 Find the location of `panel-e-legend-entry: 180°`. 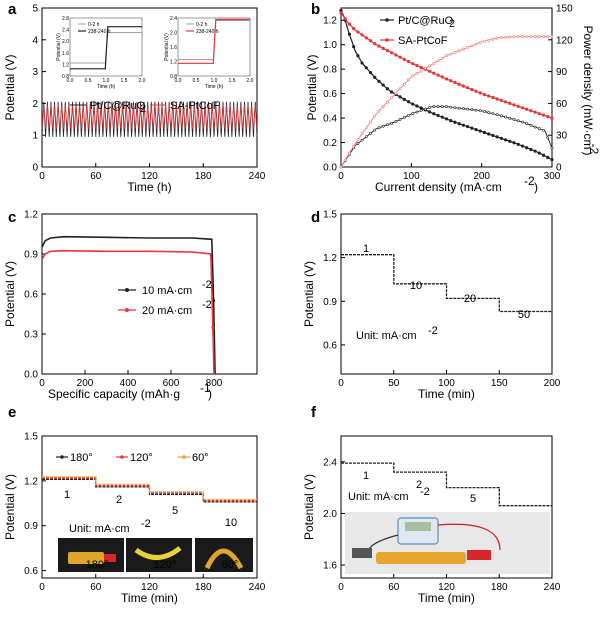

panel-e-legend-entry: 180° is located at coordinates (81, 458).